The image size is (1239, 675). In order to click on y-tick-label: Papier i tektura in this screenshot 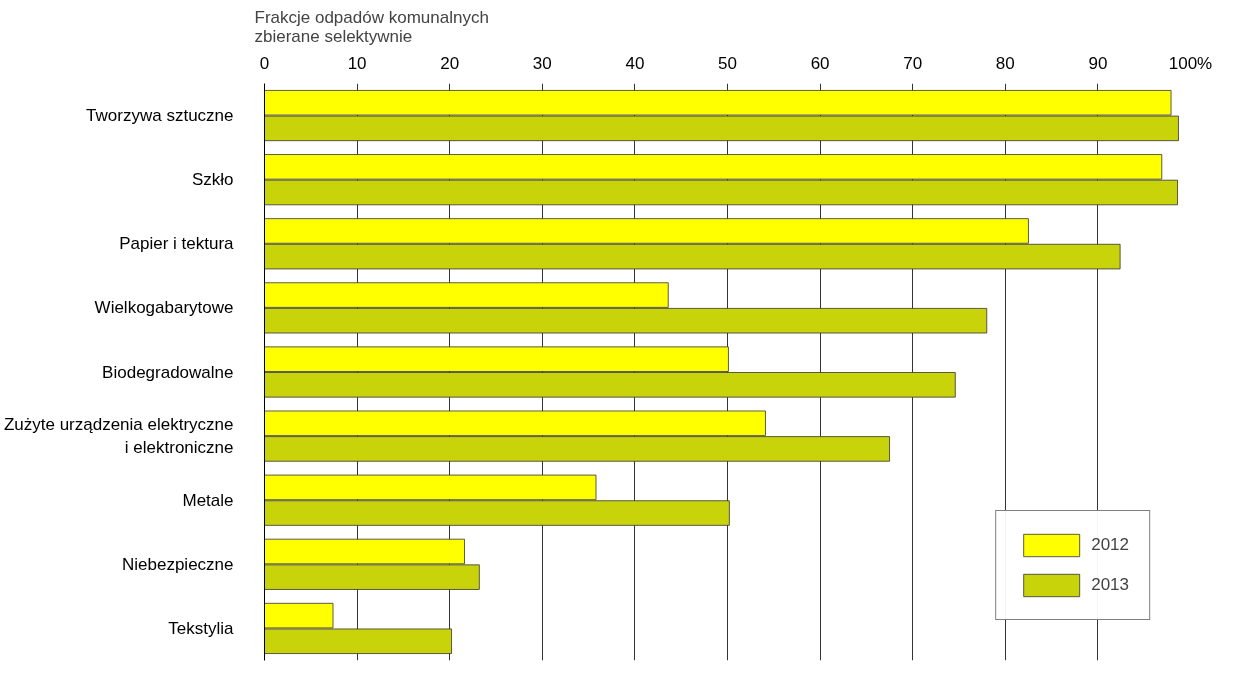, I will do `click(177, 244)`.